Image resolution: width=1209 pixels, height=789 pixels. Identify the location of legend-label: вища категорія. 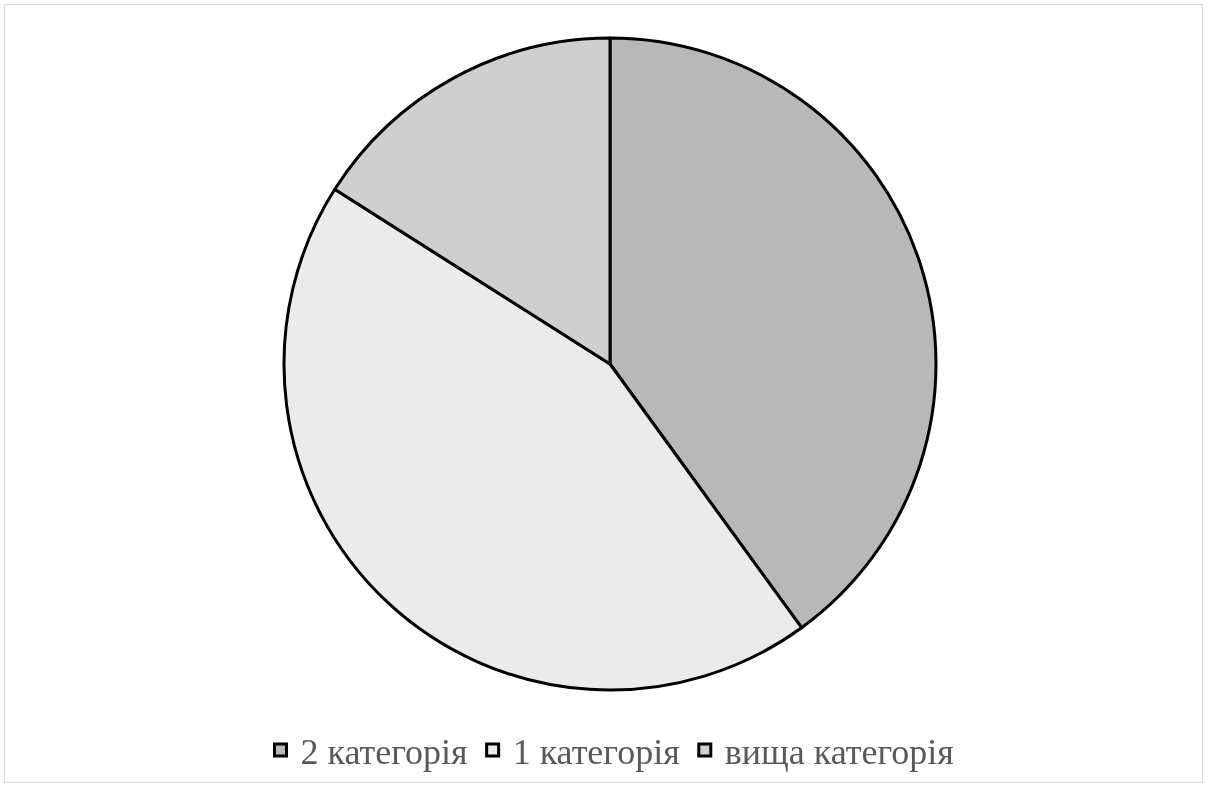
(839, 751).